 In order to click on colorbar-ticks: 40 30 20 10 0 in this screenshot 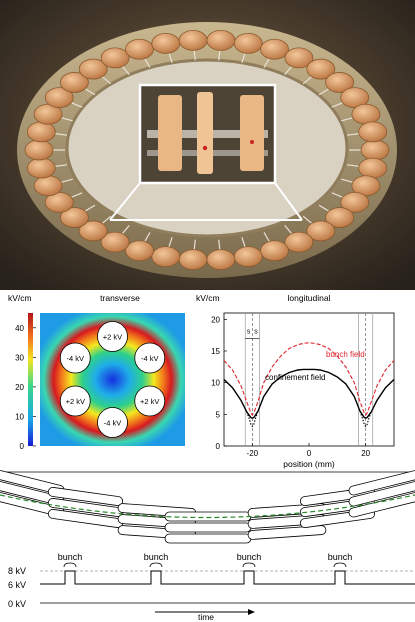, I will do `click(25, 387)`.